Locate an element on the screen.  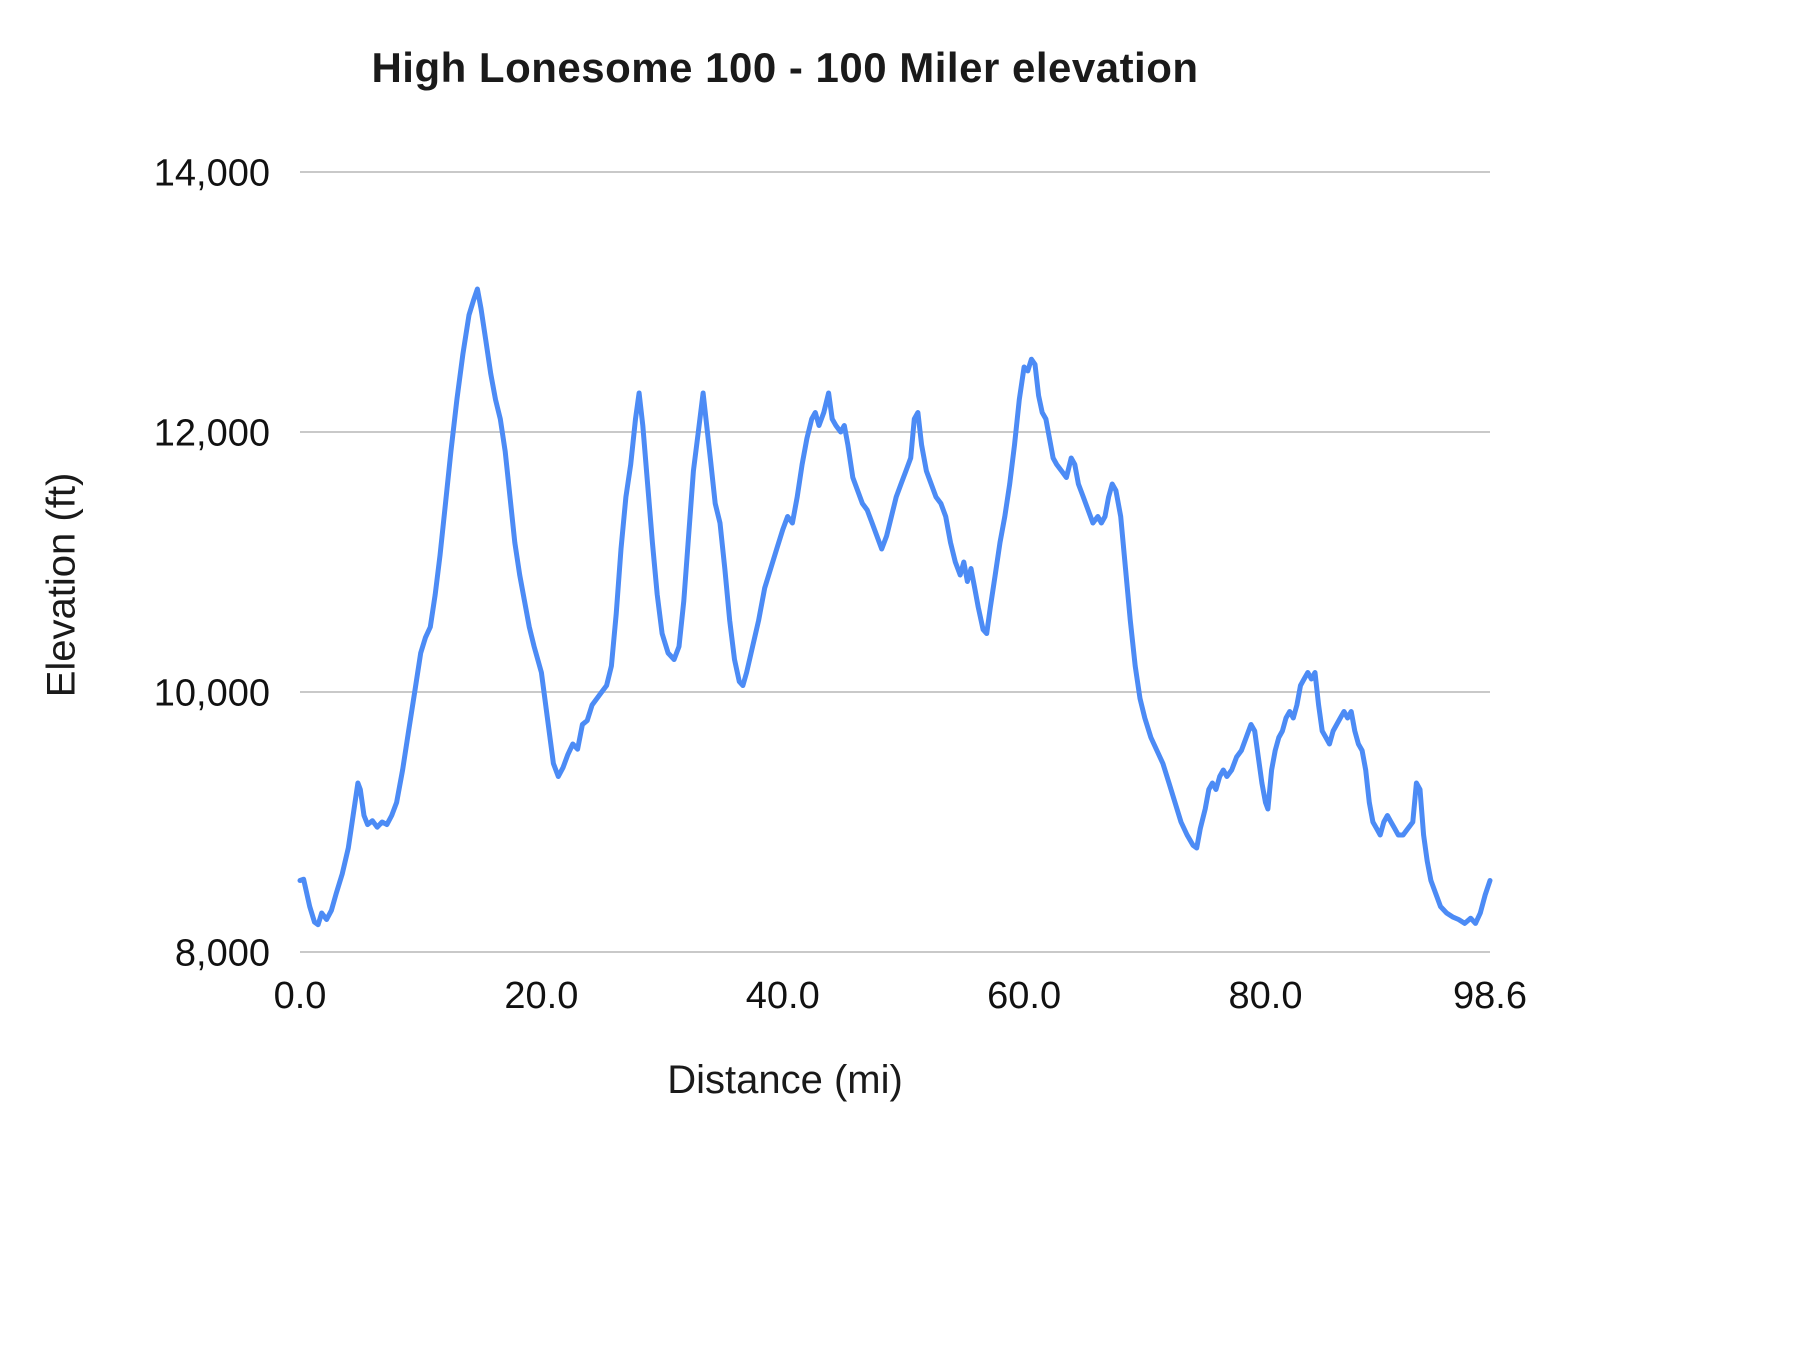
y-tick-label: 10,000 is located at coordinates (212, 693).